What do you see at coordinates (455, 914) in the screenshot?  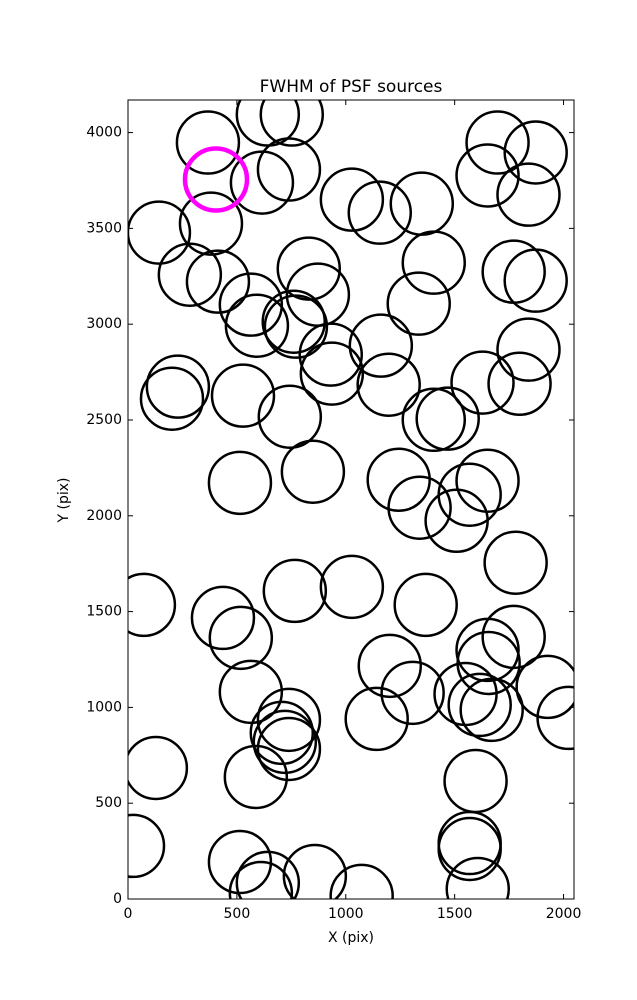 I see `x-tick-label: 1500` at bounding box center [455, 914].